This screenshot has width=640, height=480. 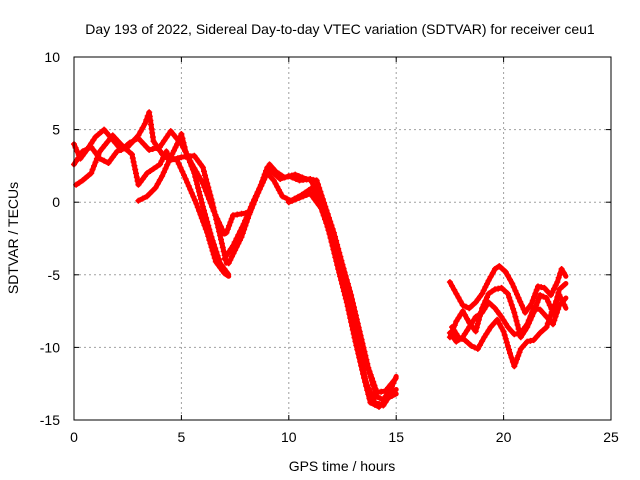 What do you see at coordinates (54, 275) in the screenshot?
I see `y-tick-label: -5` at bounding box center [54, 275].